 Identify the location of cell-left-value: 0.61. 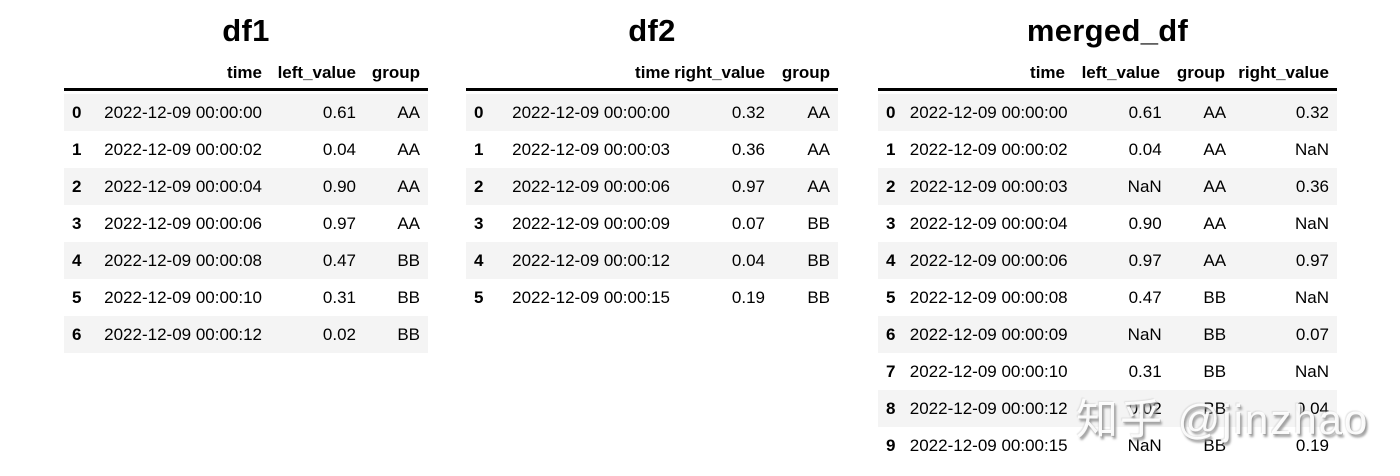
(1145, 112).